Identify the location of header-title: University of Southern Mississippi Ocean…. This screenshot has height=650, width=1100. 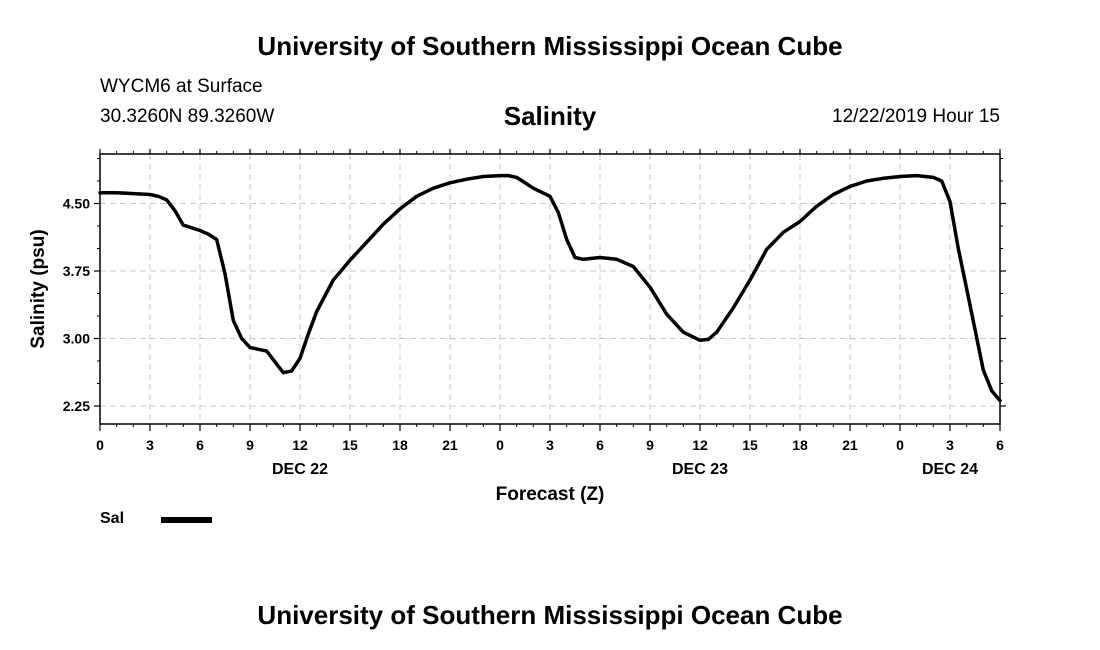
(550, 46).